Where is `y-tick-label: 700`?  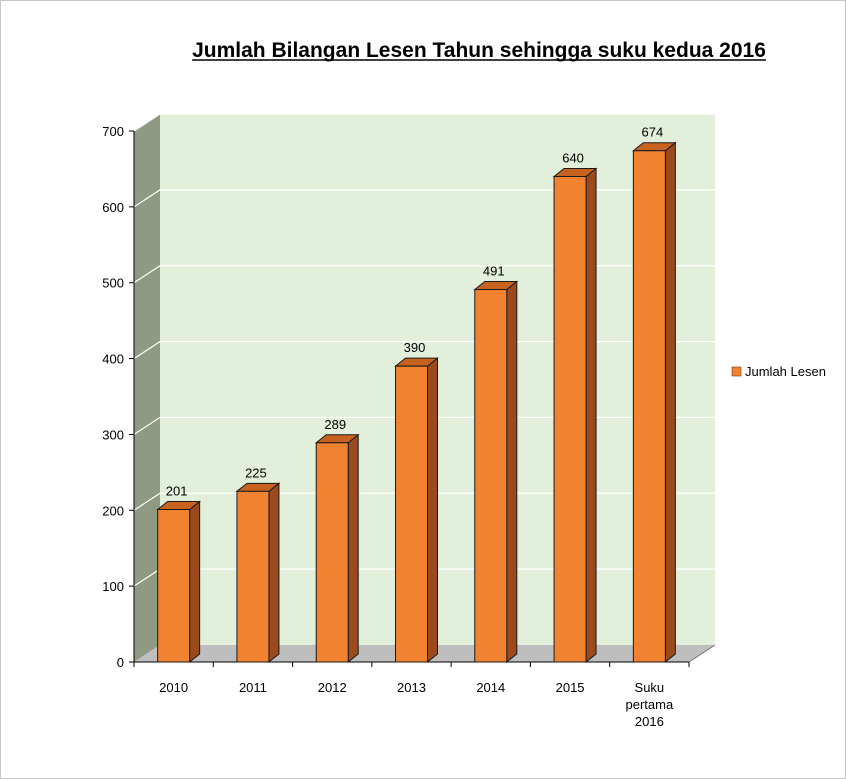
y-tick-label: 700 is located at coordinates (113, 131).